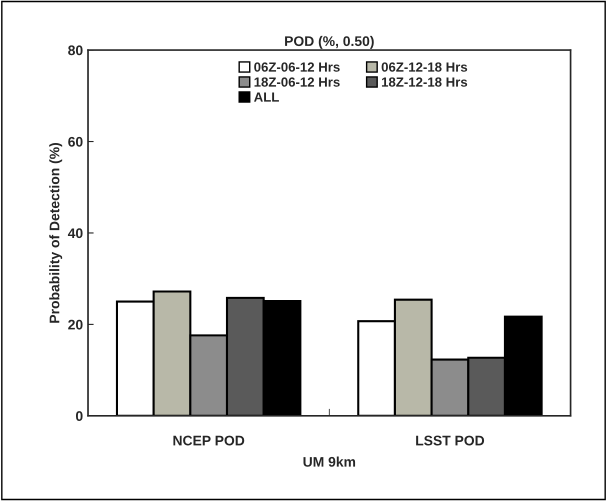  Describe the element at coordinates (425, 82) in the screenshot. I see `legend-label: 18Z-12-18 Hrs` at that location.